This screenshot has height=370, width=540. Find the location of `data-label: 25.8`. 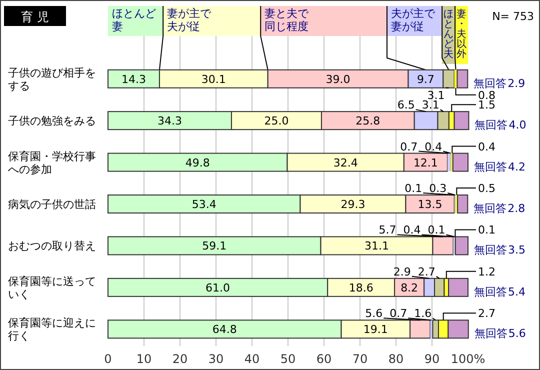

data-label: 25.8 is located at coordinates (368, 121).